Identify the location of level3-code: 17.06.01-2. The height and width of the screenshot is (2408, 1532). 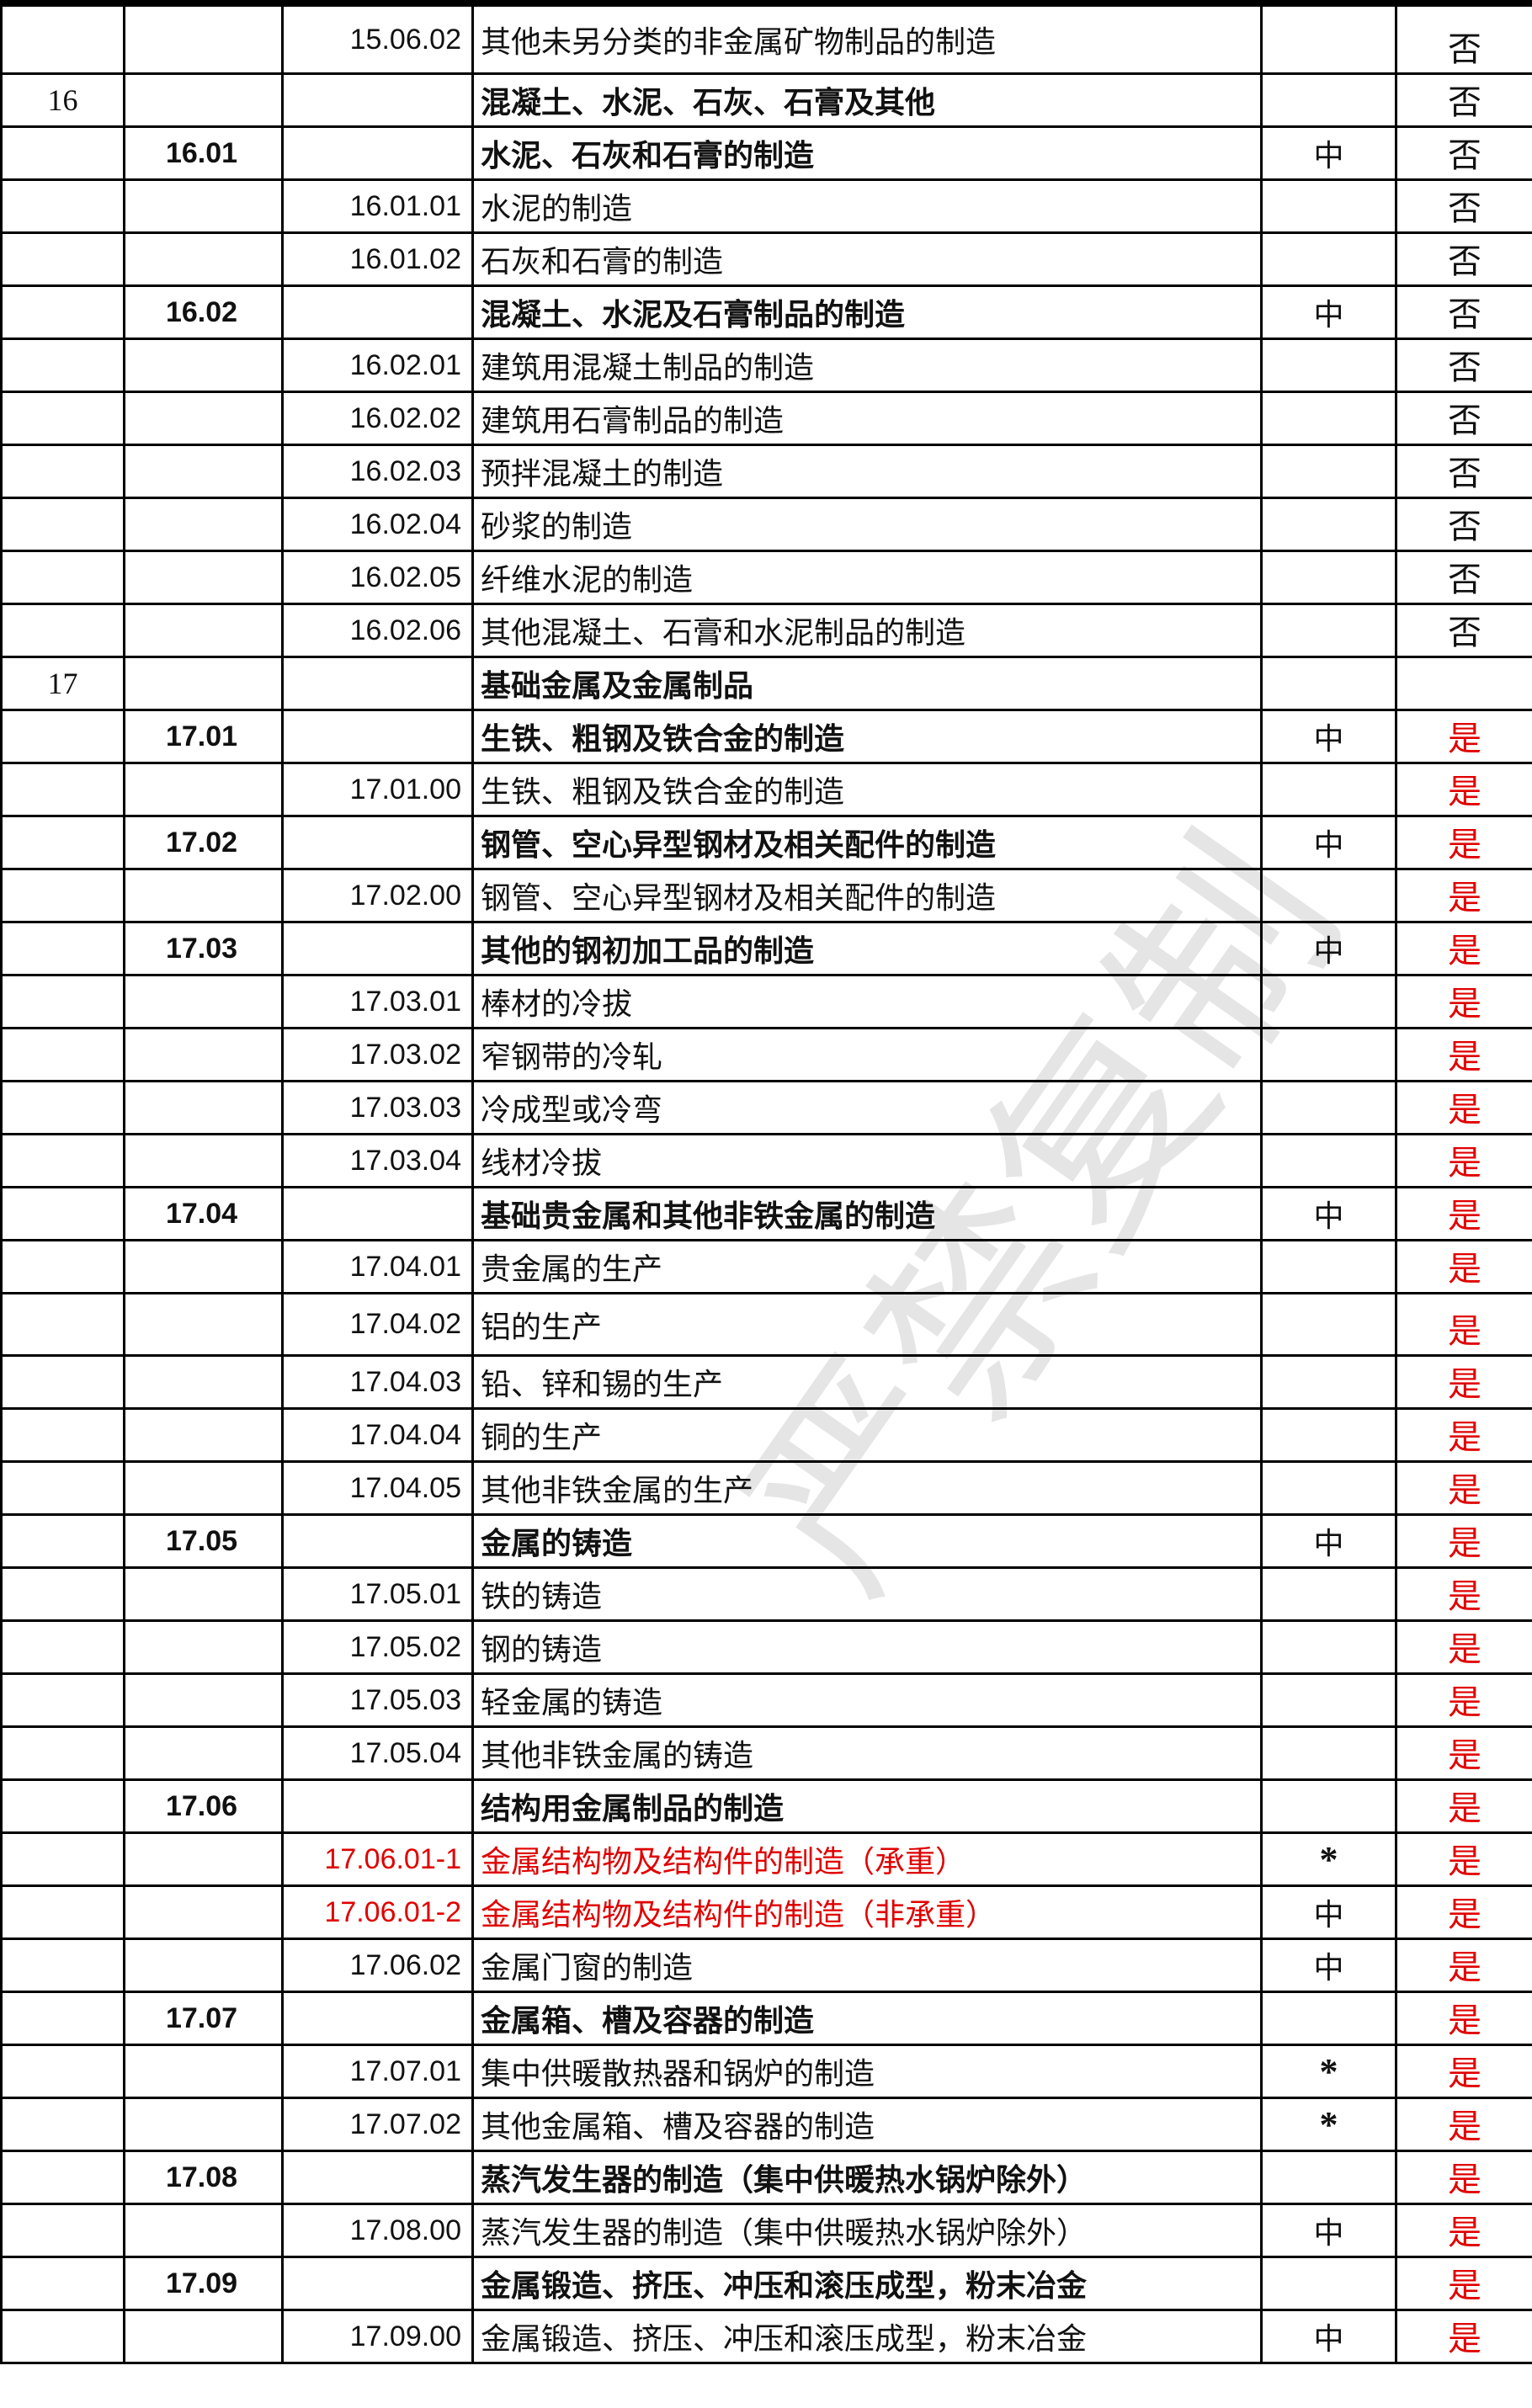
(377, 1912).